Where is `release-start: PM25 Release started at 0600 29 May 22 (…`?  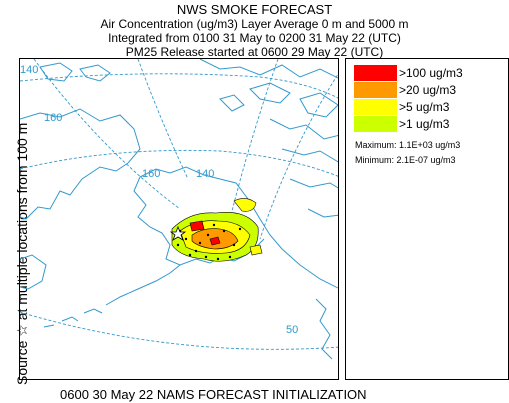
release-start: PM25 Release started at 0600 29 May 22 (… is located at coordinates (254, 52).